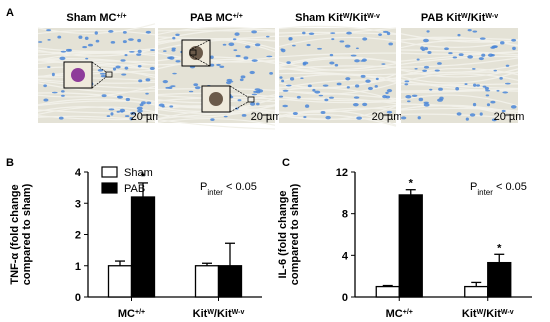  Describe the element at coordinates (216, 99) in the screenshot. I see `mast-cell` at that location.